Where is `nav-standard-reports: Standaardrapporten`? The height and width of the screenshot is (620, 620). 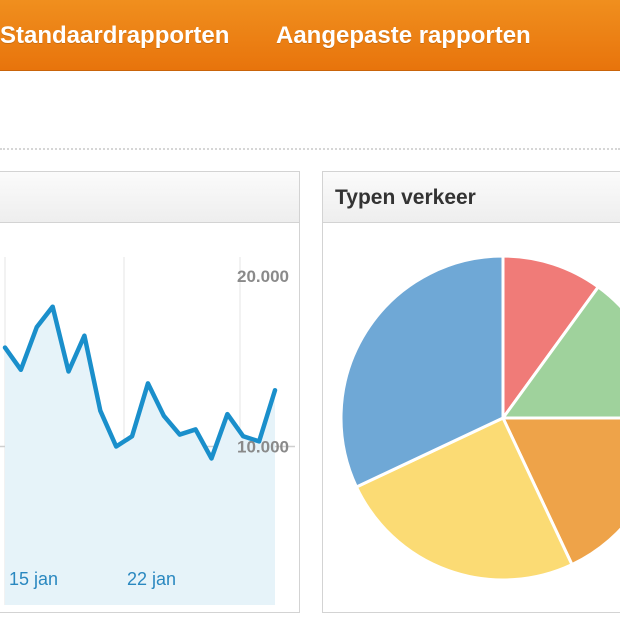 nav-standard-reports: Standaardrapporten is located at coordinates (115, 35).